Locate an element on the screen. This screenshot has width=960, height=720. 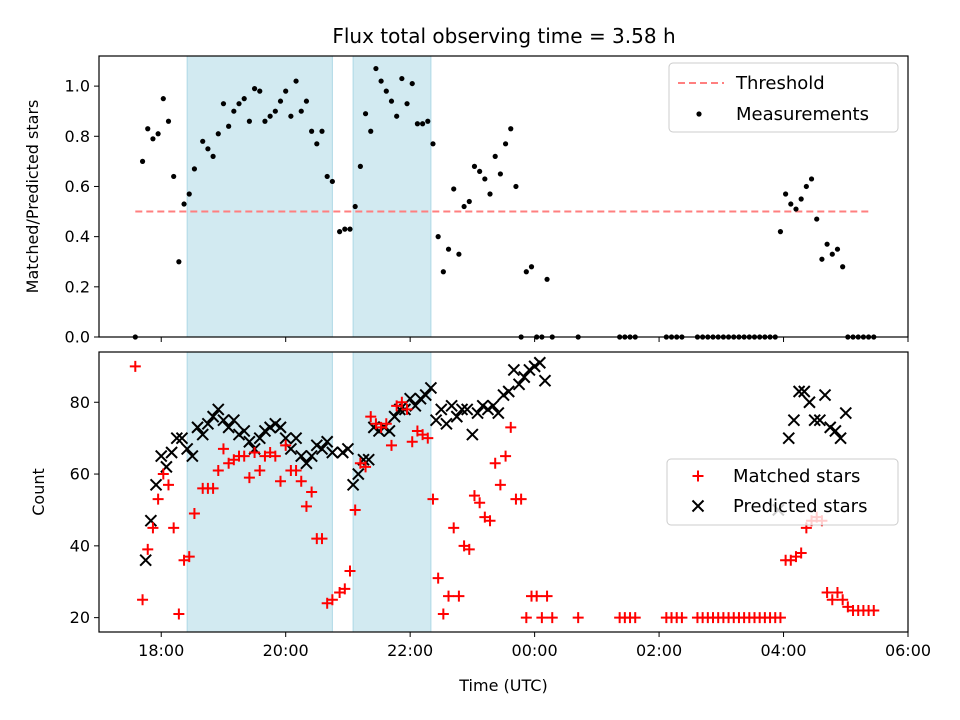
x-tick-label: 18:00 is located at coordinates (161, 650).